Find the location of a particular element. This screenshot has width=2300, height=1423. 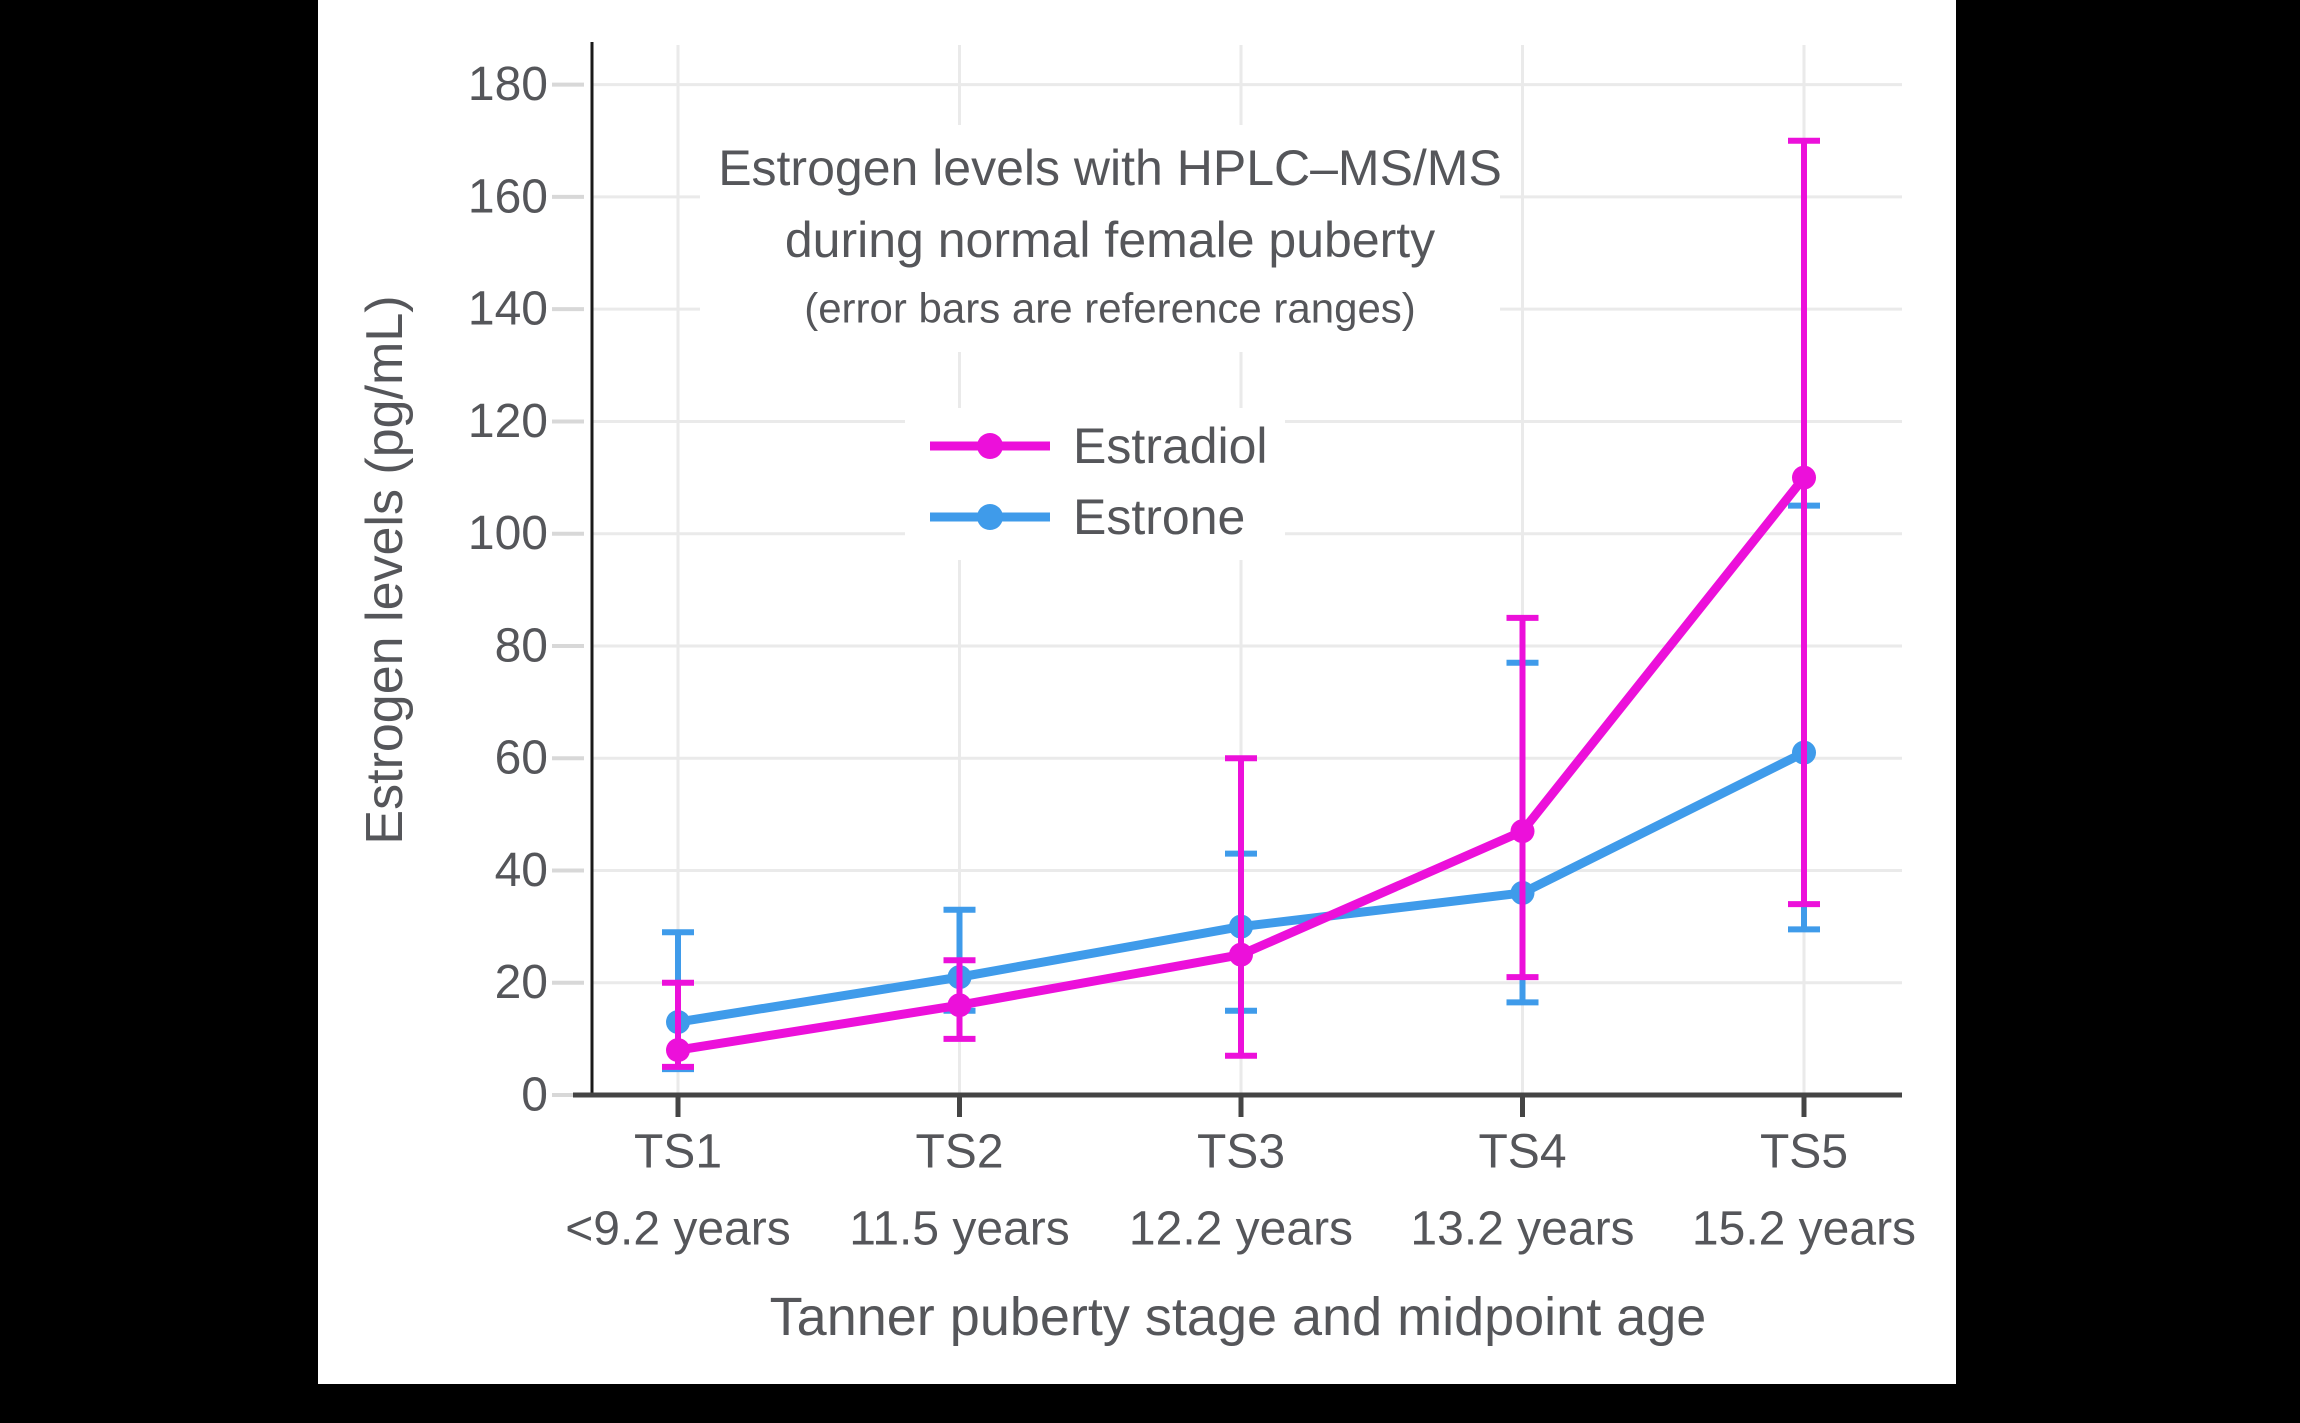

y-axis-title: Estrogen levels (pg/mL) is located at coordinates (385, 569).